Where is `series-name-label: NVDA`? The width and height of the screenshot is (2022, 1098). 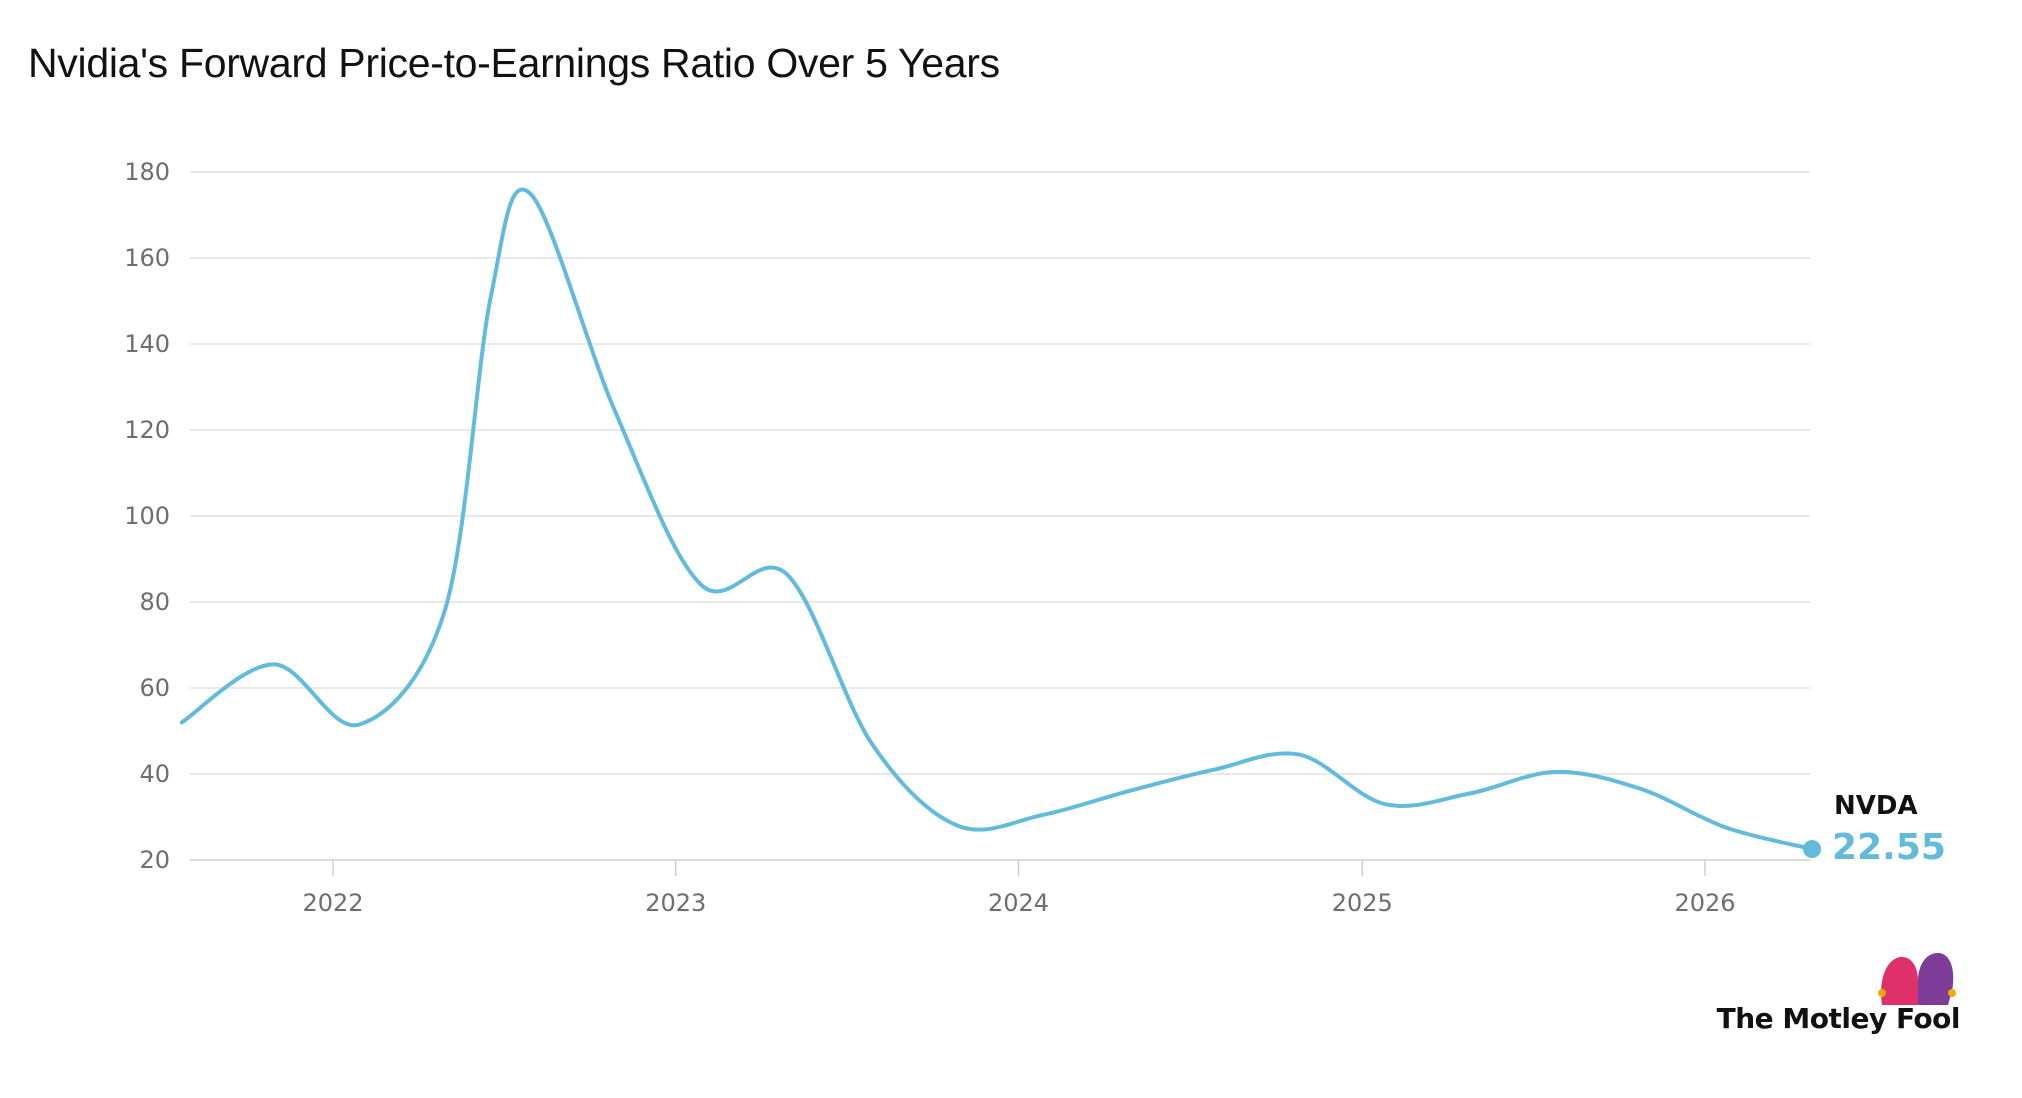
series-name-label: NVDA is located at coordinates (1876, 806).